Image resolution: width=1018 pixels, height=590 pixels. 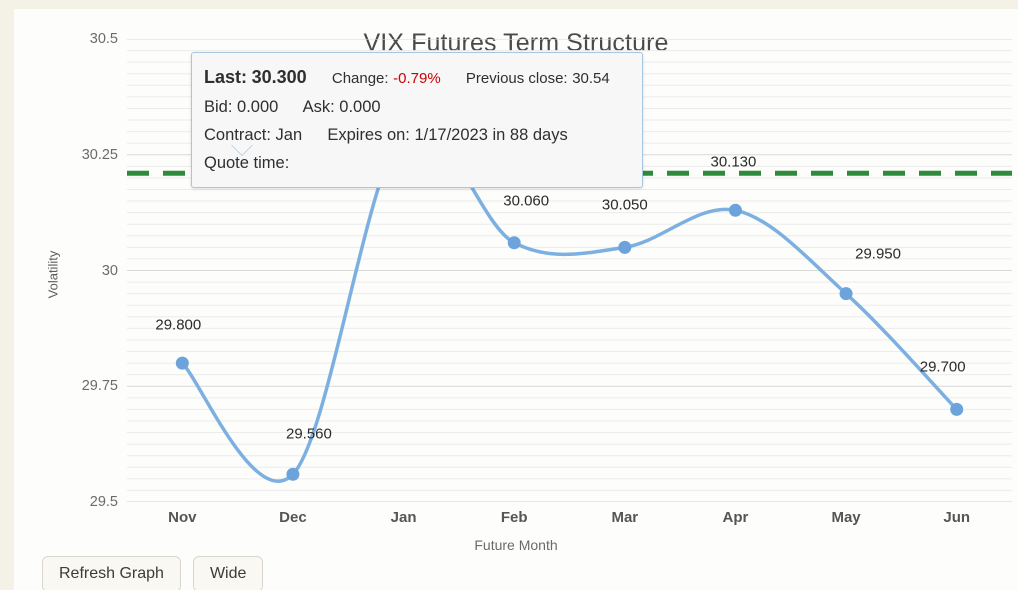 What do you see at coordinates (218, 107) in the screenshot?
I see `tooltip-bid-label: Bid:` at bounding box center [218, 107].